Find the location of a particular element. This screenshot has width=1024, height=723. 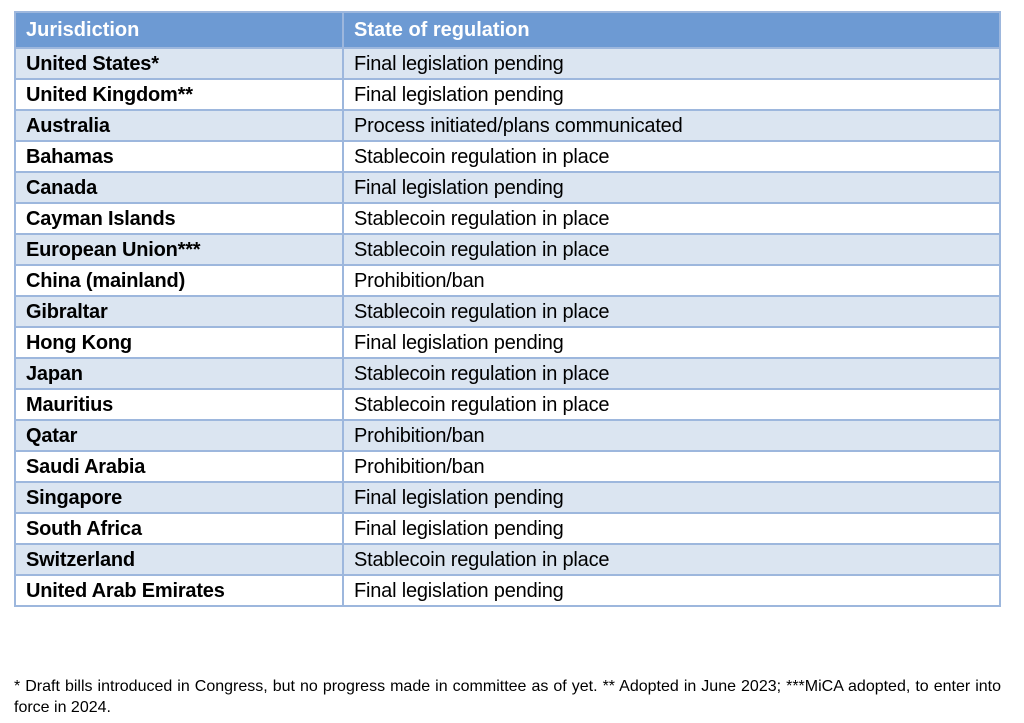

table-row: United States* Final legislation pending is located at coordinates (507, 63).